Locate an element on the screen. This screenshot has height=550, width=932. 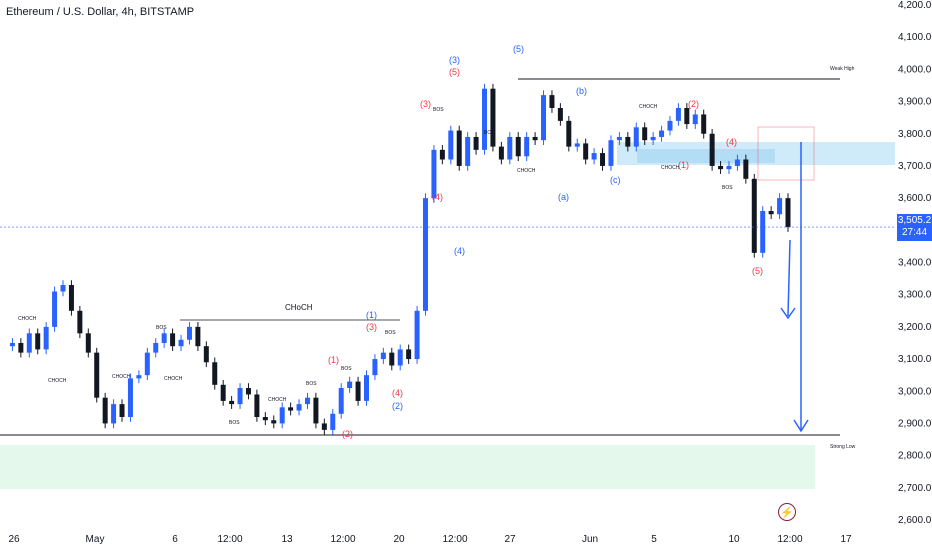
svg-text: (c) is located at coordinates (615, 180).